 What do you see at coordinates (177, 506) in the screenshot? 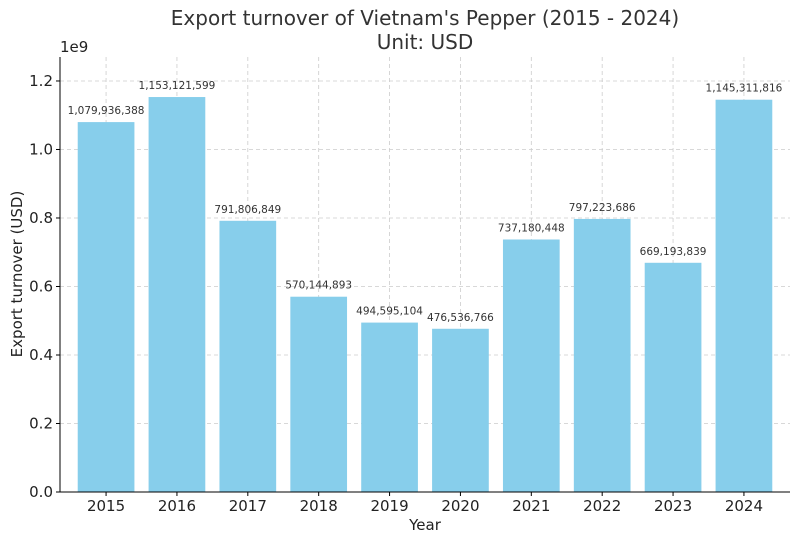
I see `x-tick-label-2016: 2016` at bounding box center [177, 506].